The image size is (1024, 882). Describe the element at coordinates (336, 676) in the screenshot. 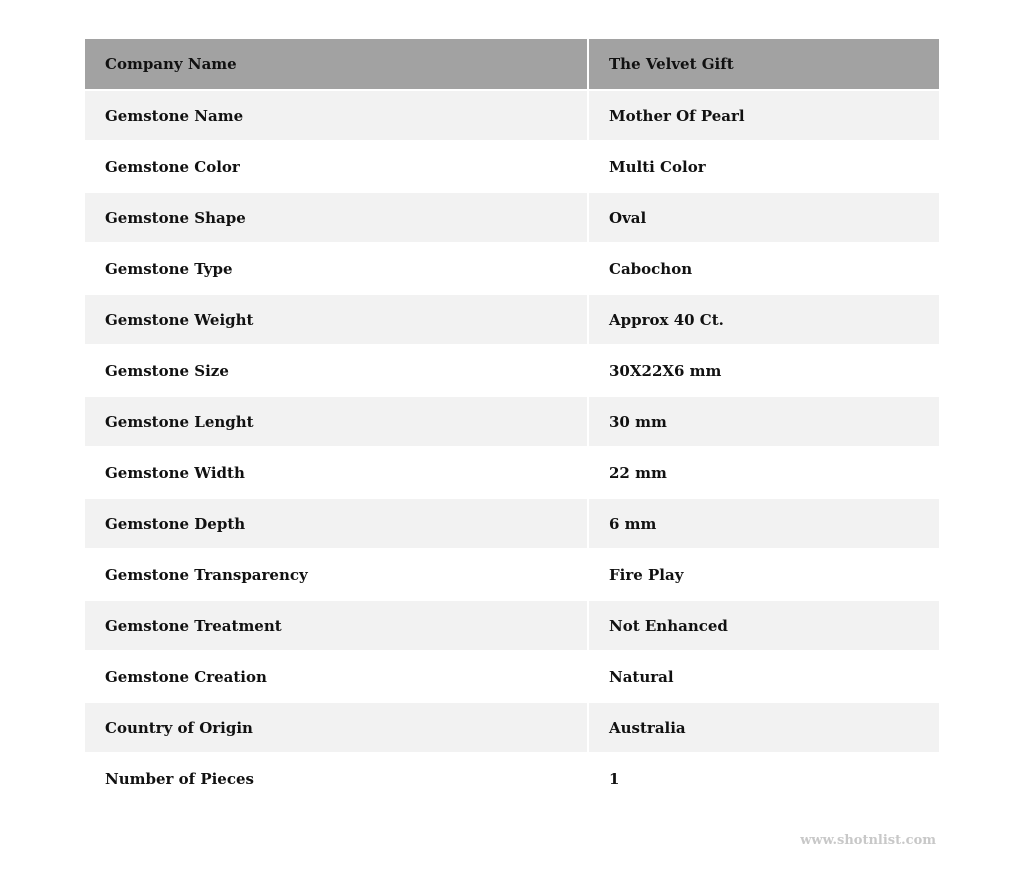

I see `row-key: Gemstone Creation` at that location.